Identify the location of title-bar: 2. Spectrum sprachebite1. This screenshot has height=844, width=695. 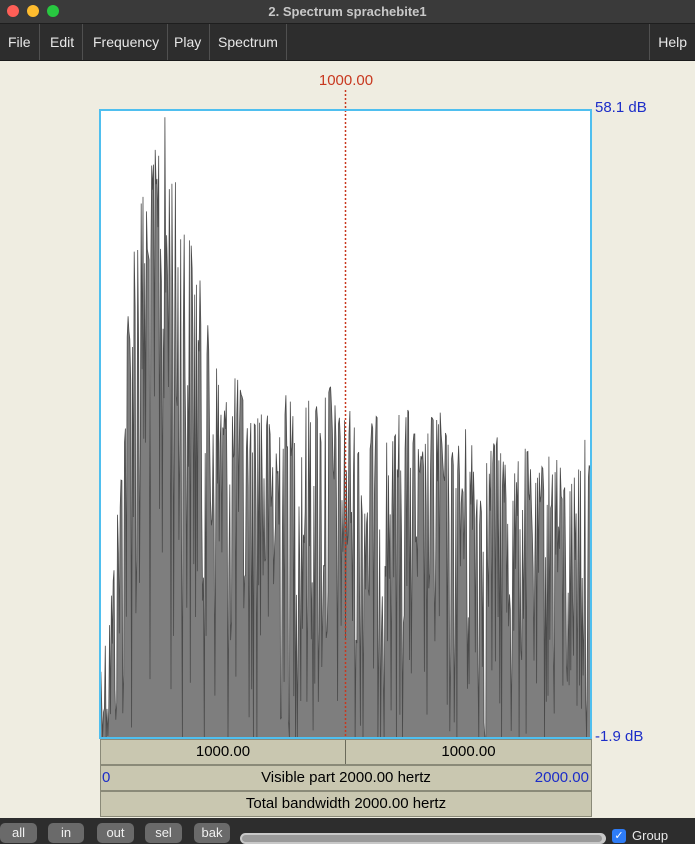
(347, 12).